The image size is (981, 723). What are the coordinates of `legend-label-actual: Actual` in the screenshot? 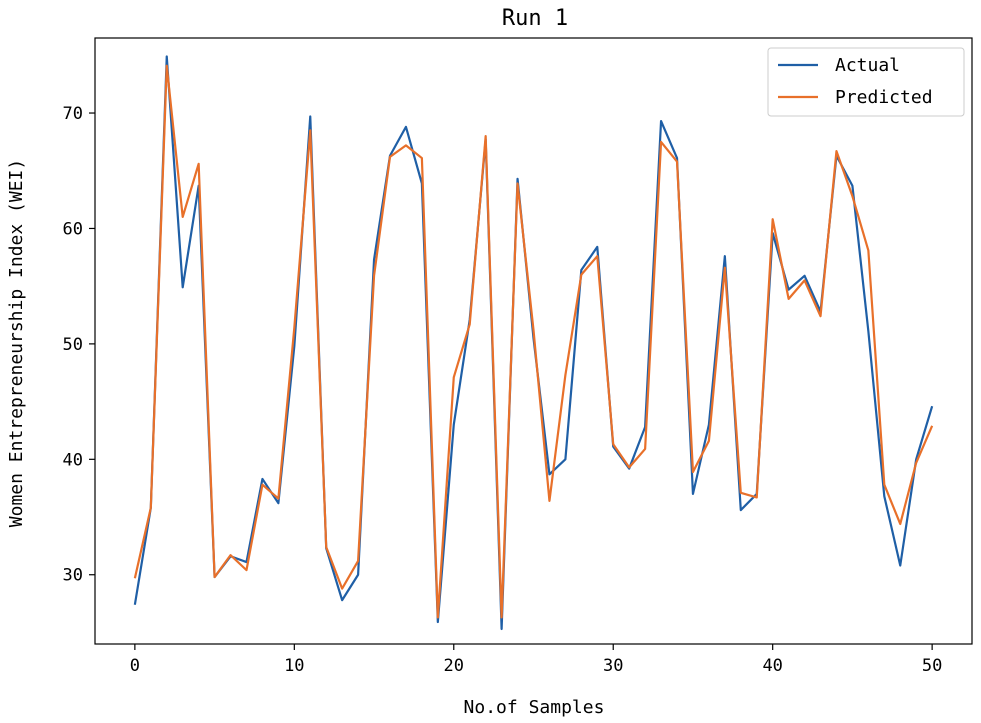 It's located at (867, 65).